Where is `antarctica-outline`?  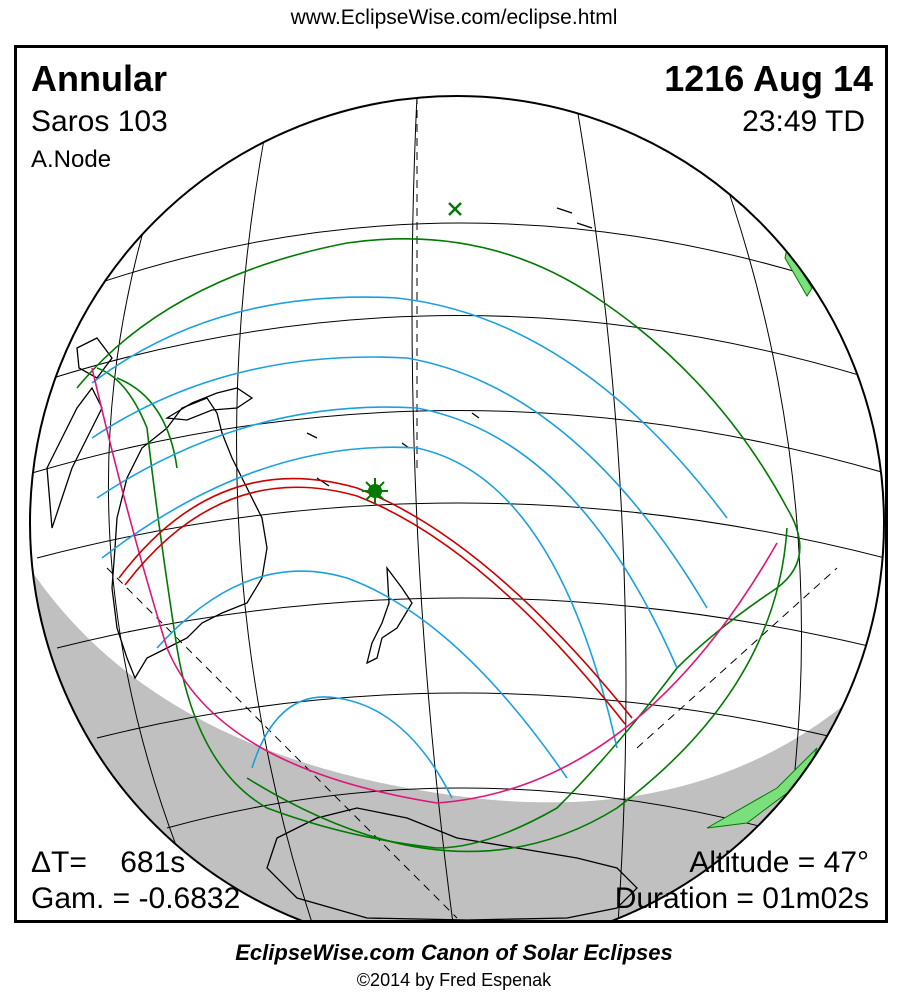
antarctica-outline is located at coordinates (452, 863).